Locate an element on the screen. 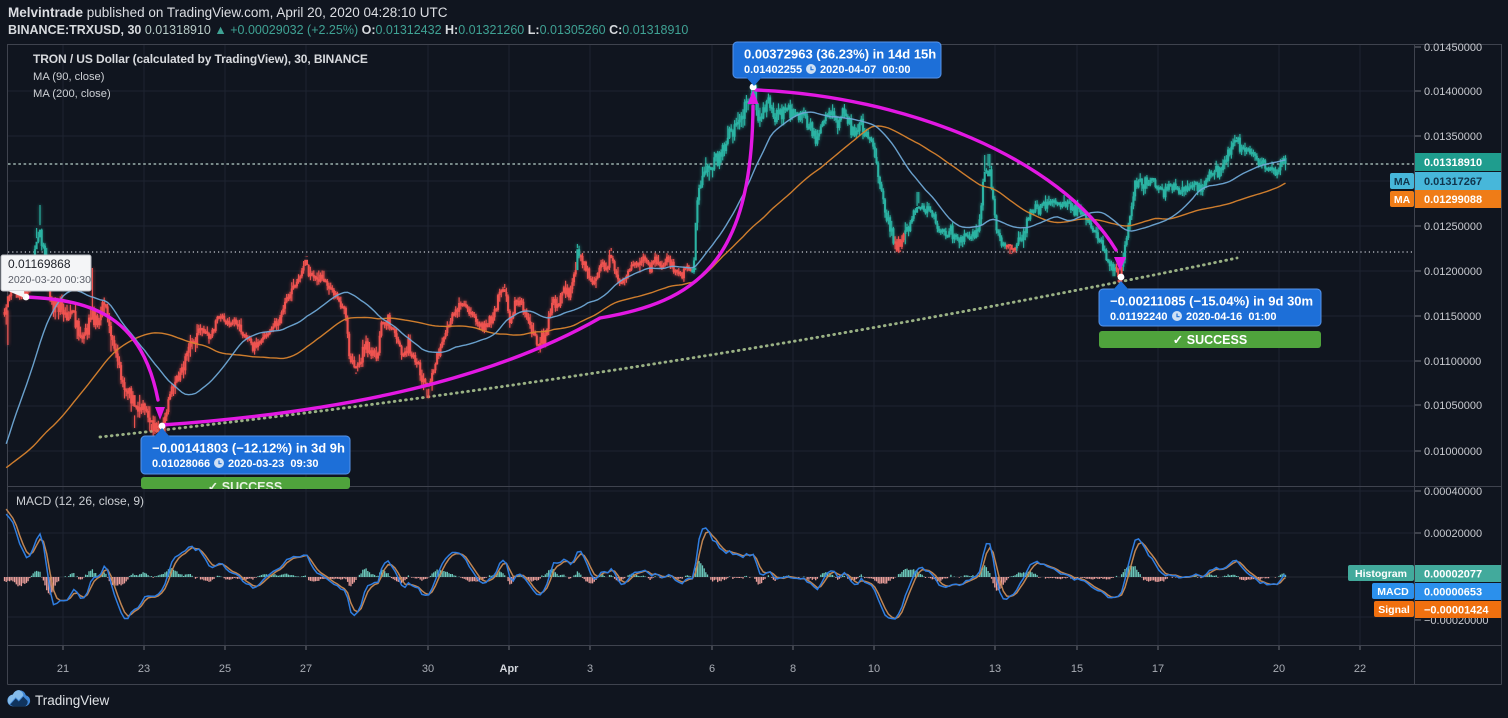  svg-text: 0.00000653 is located at coordinates (1453, 593).